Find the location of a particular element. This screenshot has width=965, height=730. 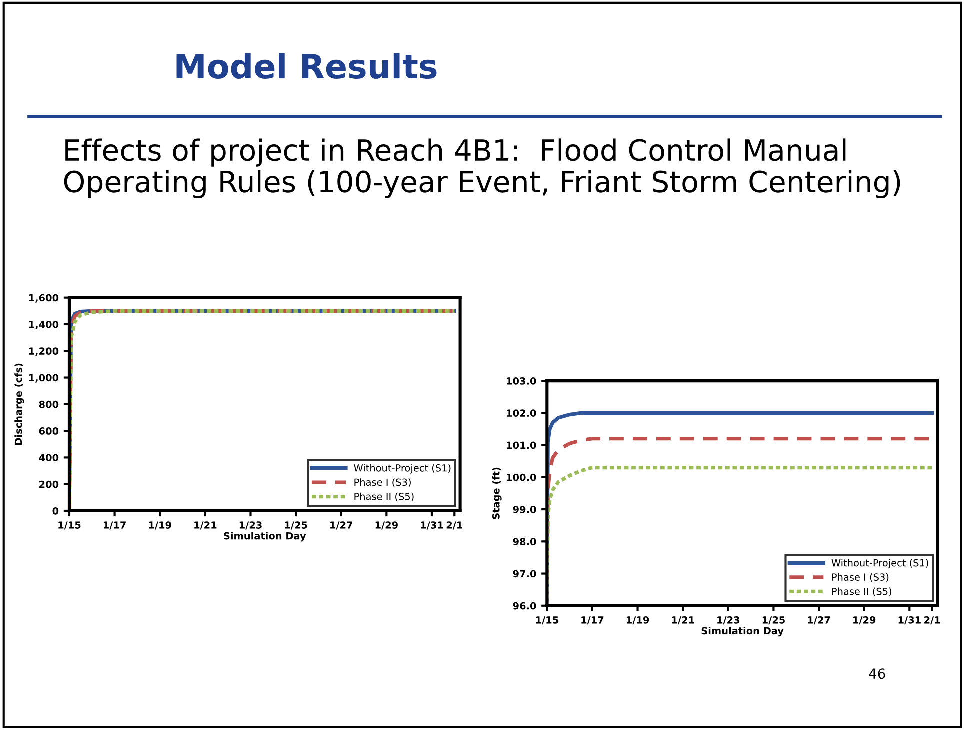

y-tick-label: 101.0 is located at coordinates (521, 446).